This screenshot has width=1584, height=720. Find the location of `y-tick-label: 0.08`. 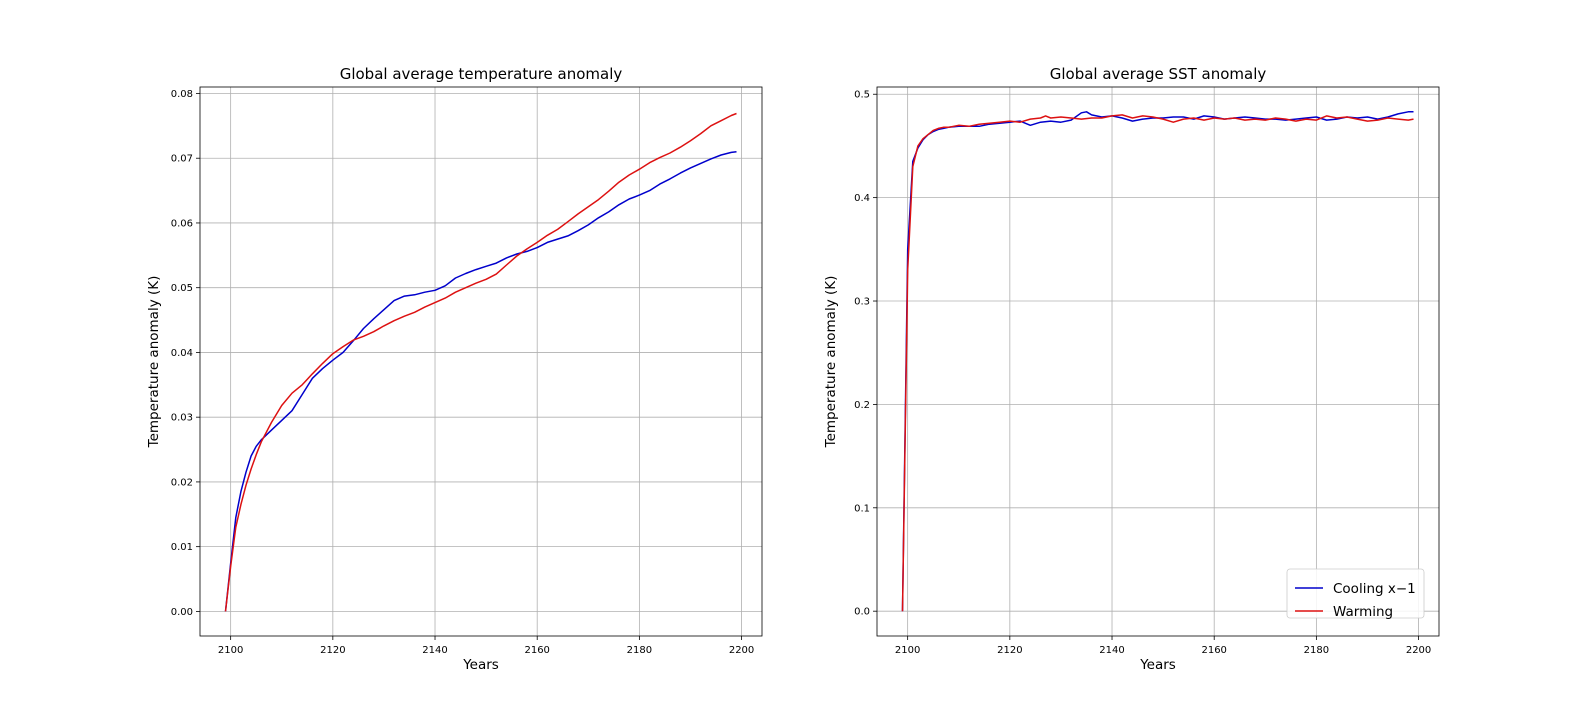

y-tick-label: 0.08 is located at coordinates (182, 94).